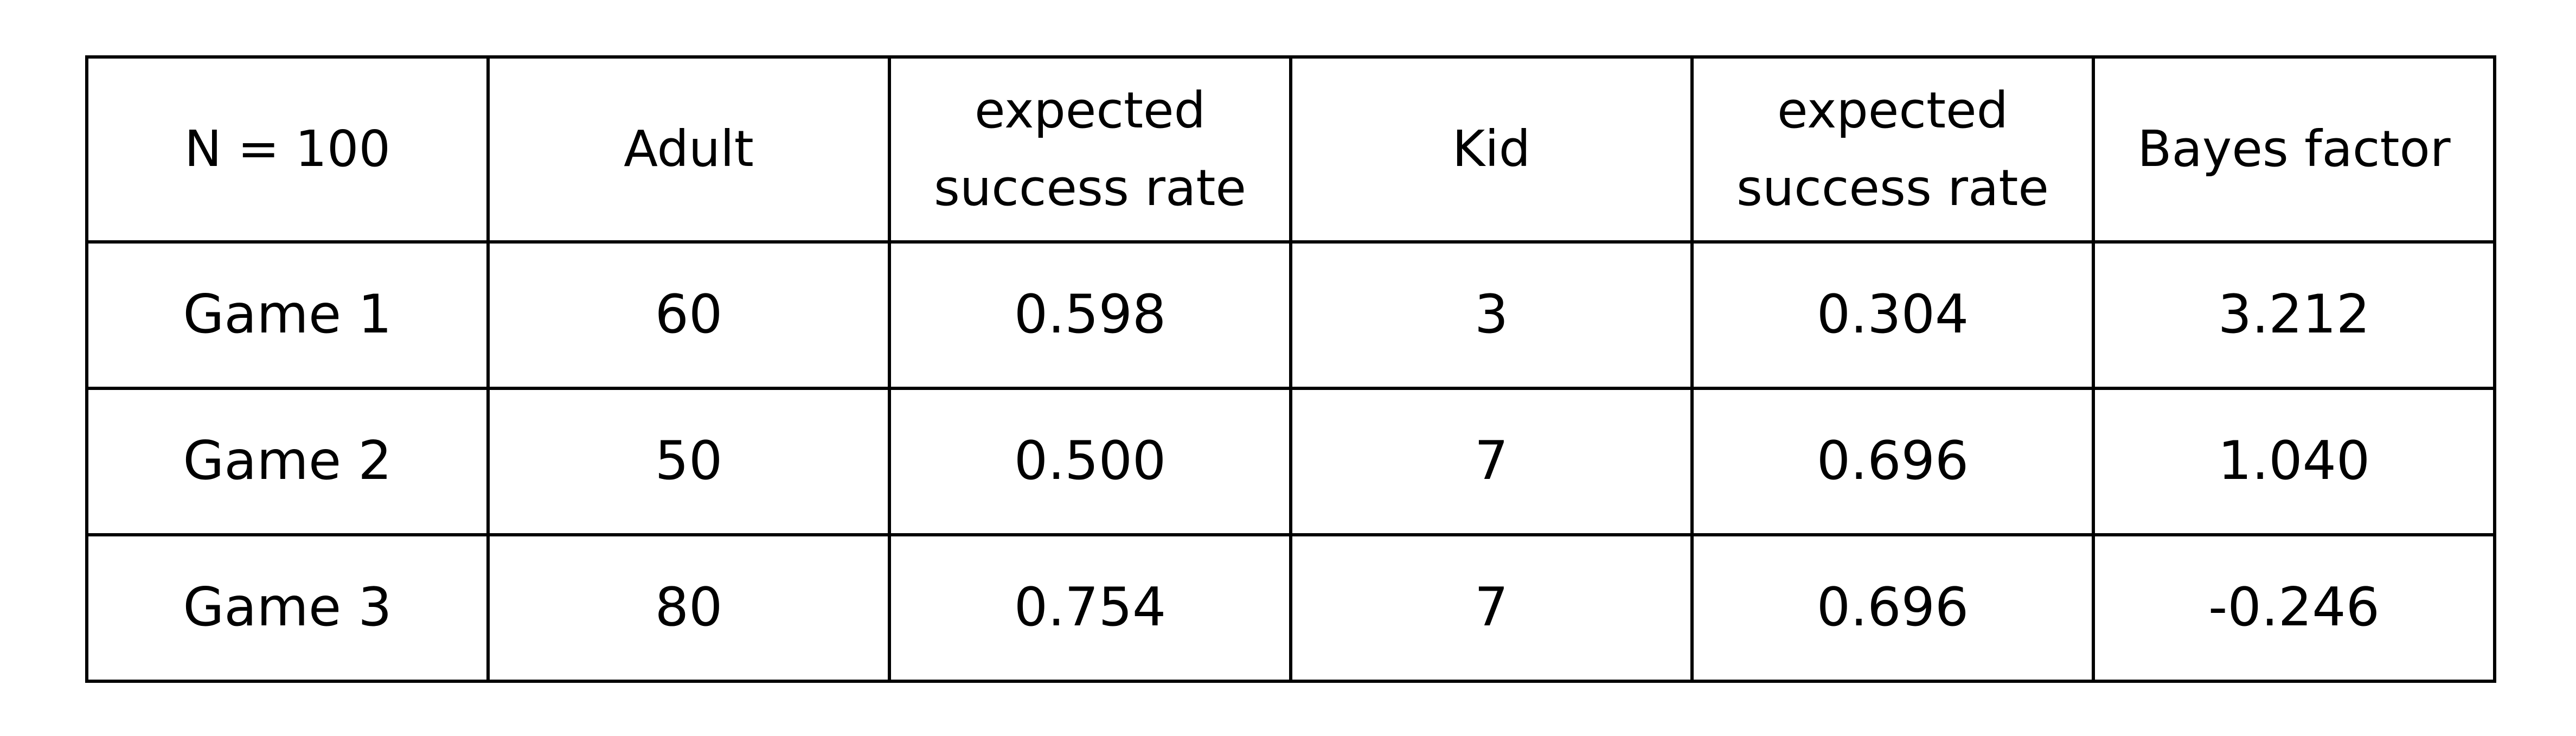 The height and width of the screenshot is (736, 2576). What do you see at coordinates (2294, 461) in the screenshot?
I see `table-cell: 1.040` at bounding box center [2294, 461].